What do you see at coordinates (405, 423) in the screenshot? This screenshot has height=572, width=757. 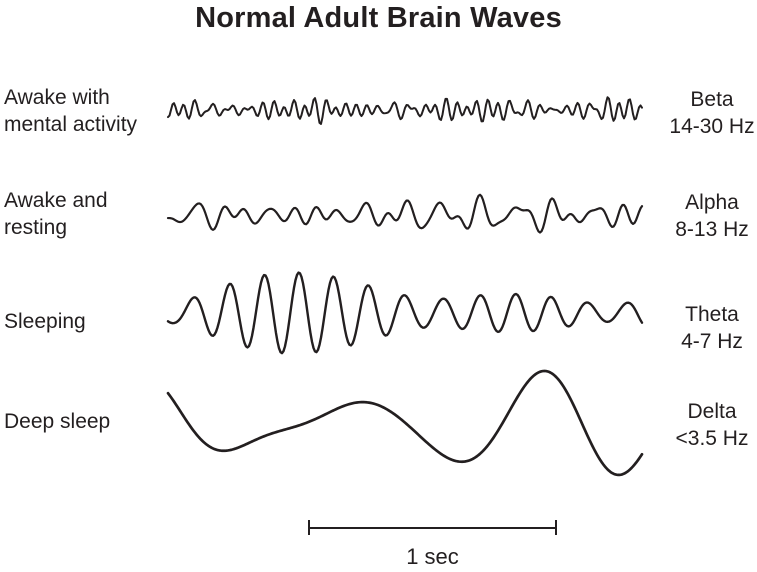 I see `delta-wave-trace` at bounding box center [405, 423].